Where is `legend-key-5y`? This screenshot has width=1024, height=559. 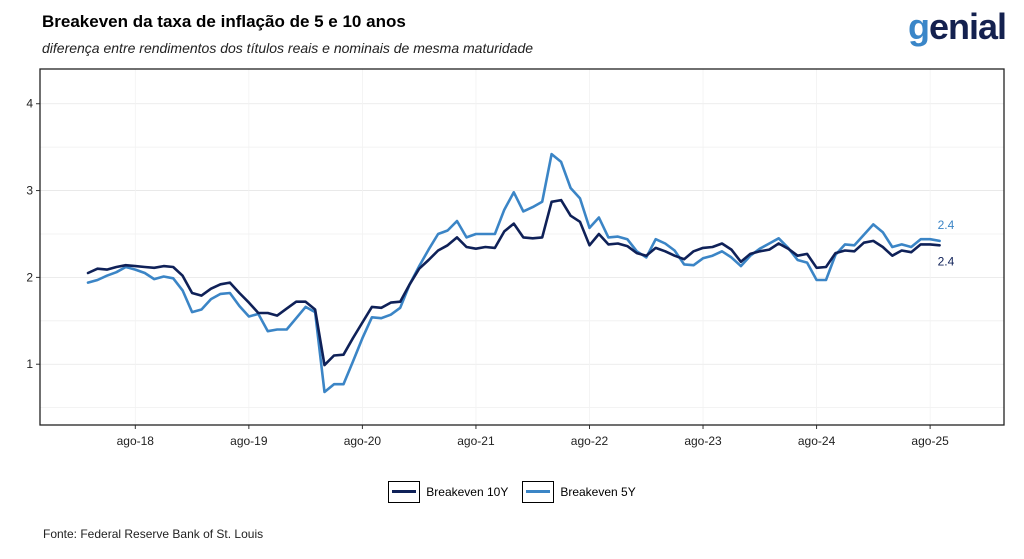
legend-key-5y is located at coordinates (538, 492).